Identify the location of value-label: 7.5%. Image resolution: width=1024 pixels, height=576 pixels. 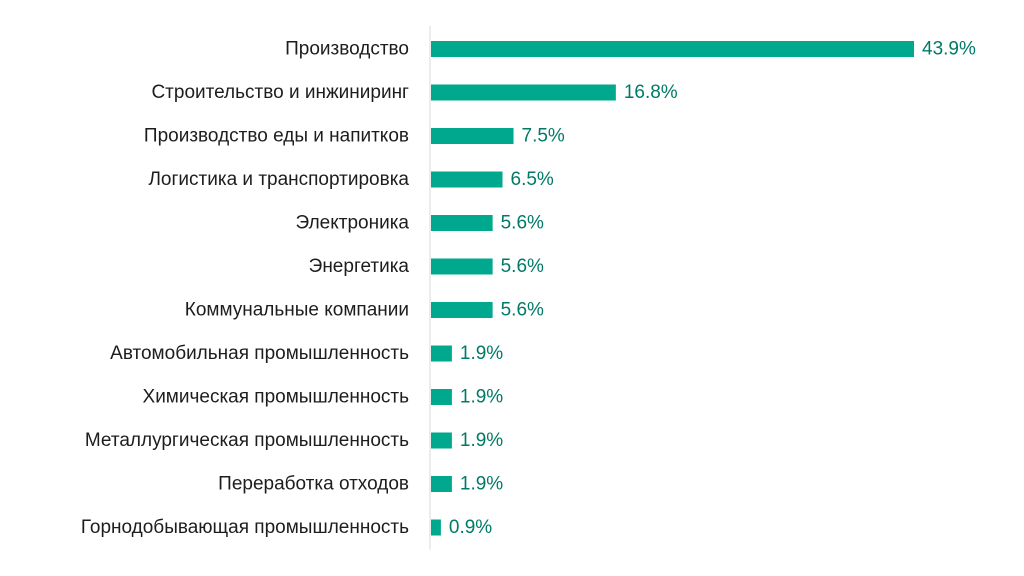
(543, 136).